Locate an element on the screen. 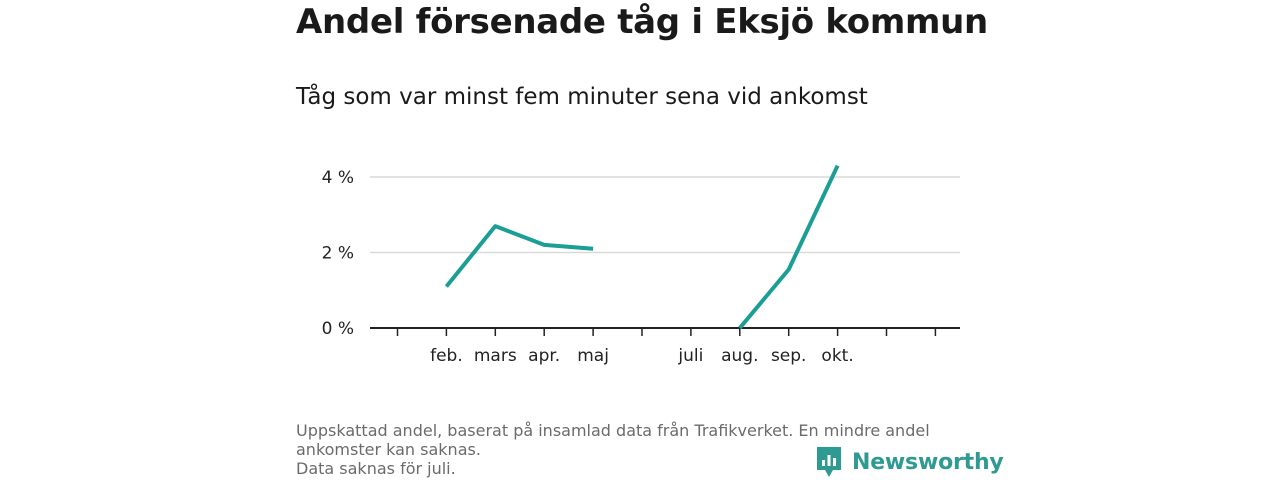 The height and width of the screenshot is (480, 1280). y-tick-label: 2 % is located at coordinates (338, 254).